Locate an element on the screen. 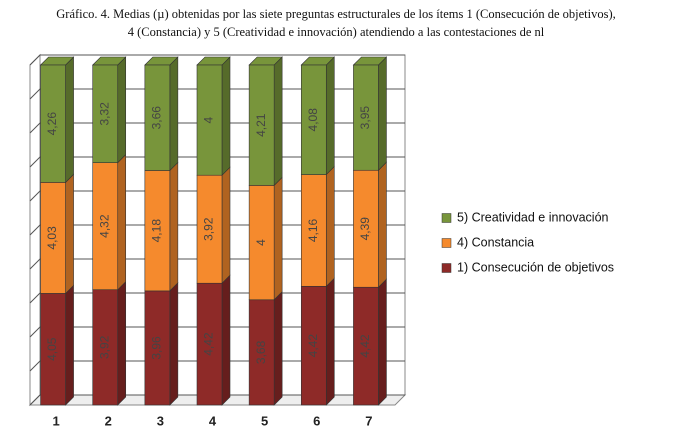 Image resolution: width=673 pixels, height=438 pixels. legend-label: 1) Consecución de objetivos is located at coordinates (535, 267).